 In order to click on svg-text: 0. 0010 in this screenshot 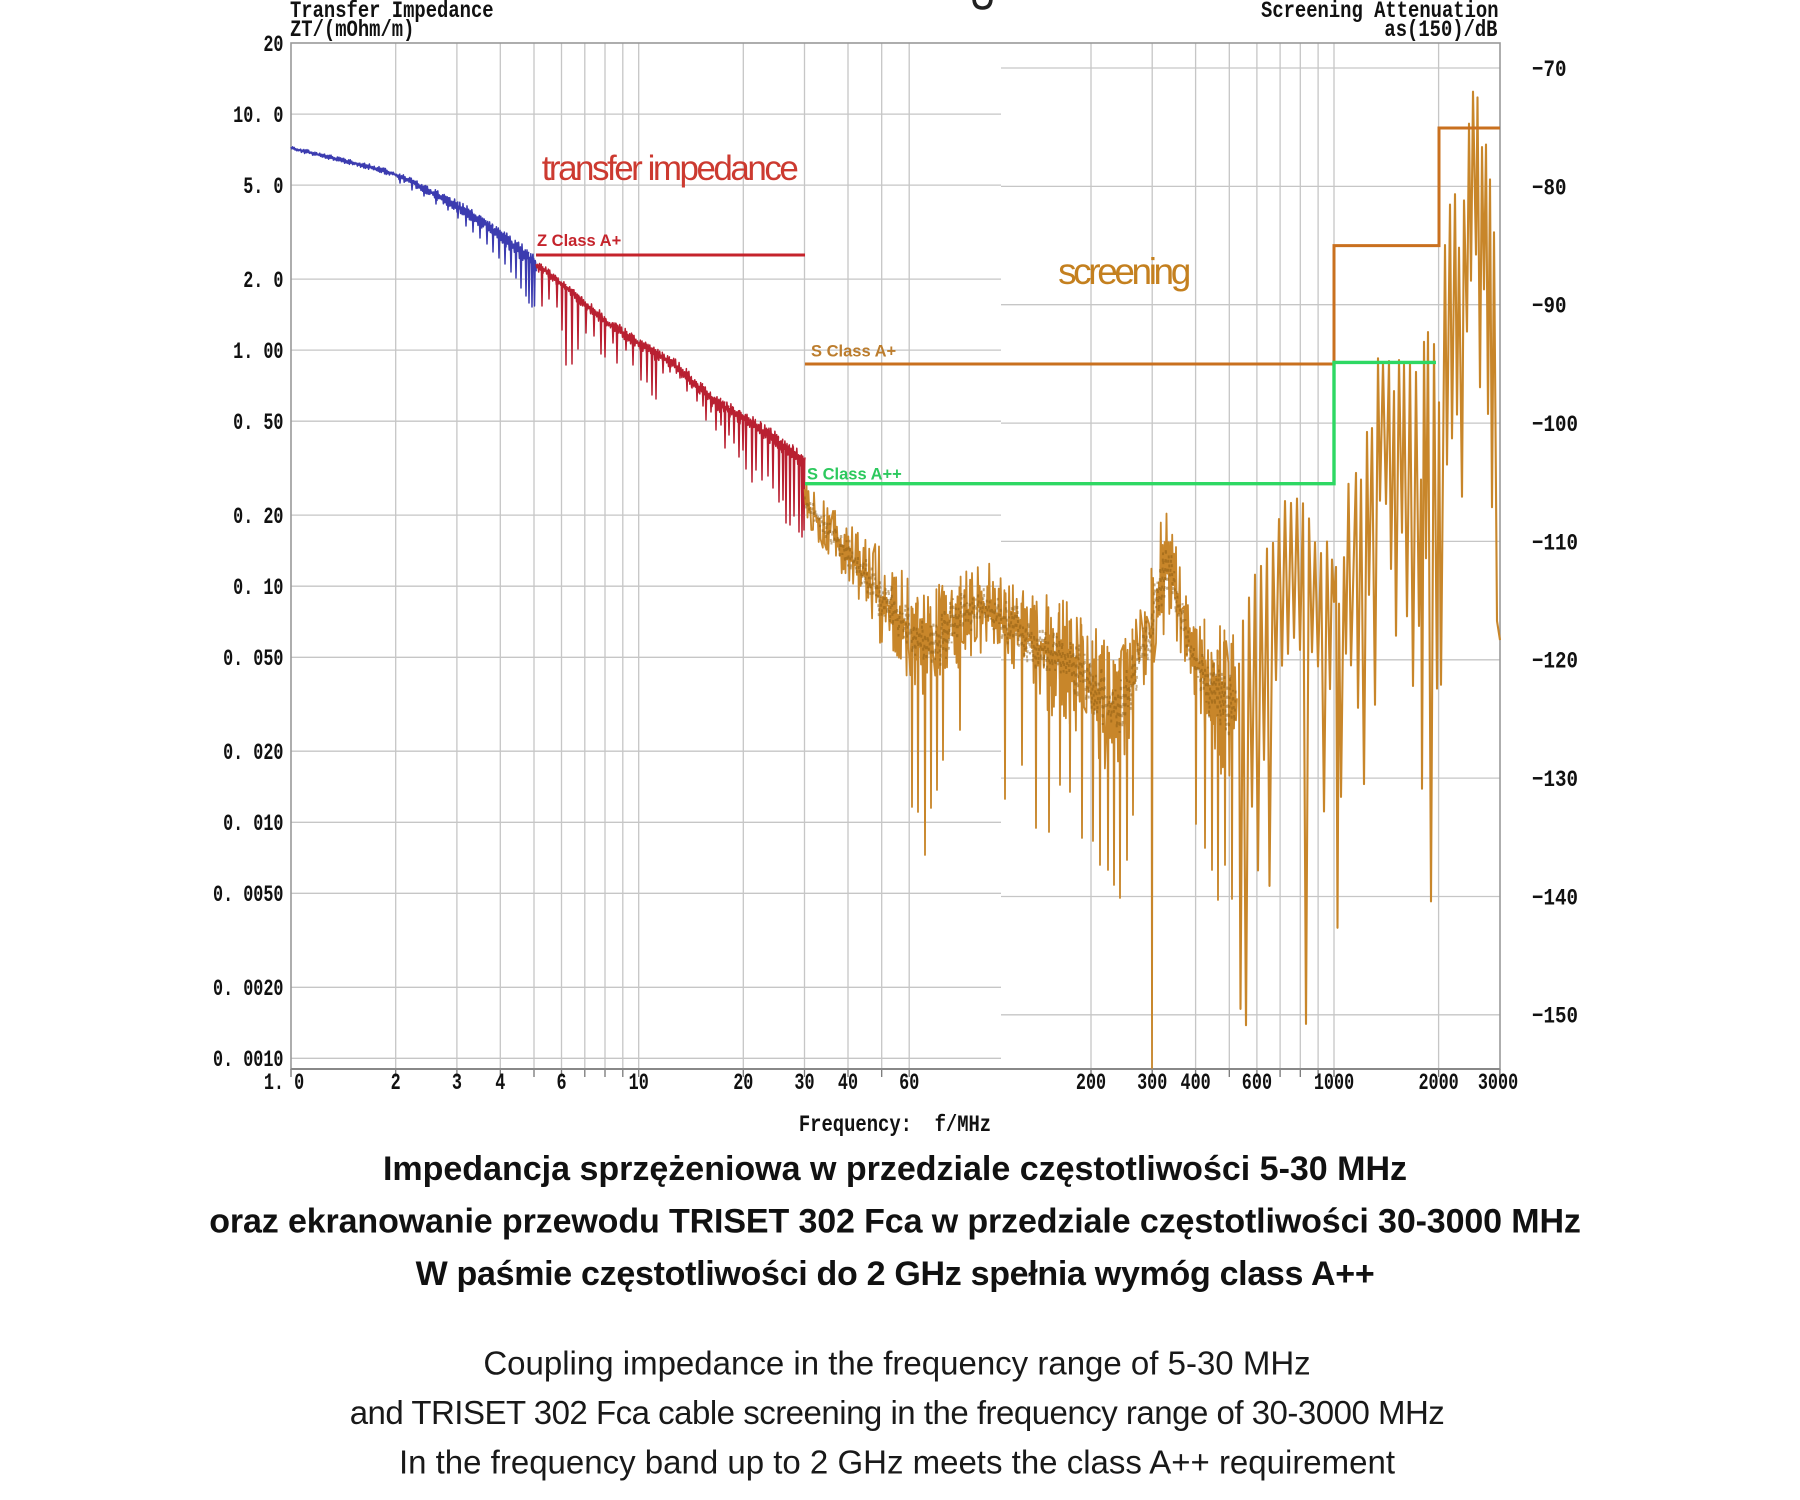, I will do `click(248, 1061)`.